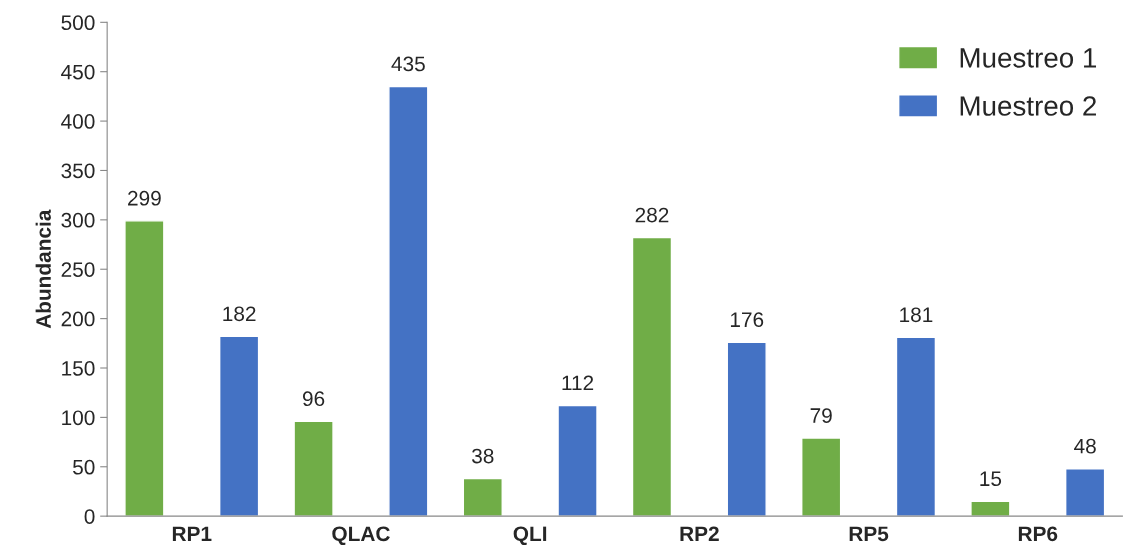  What do you see at coordinates (84, 467) in the screenshot?
I see `y-tick-label: 50` at bounding box center [84, 467].